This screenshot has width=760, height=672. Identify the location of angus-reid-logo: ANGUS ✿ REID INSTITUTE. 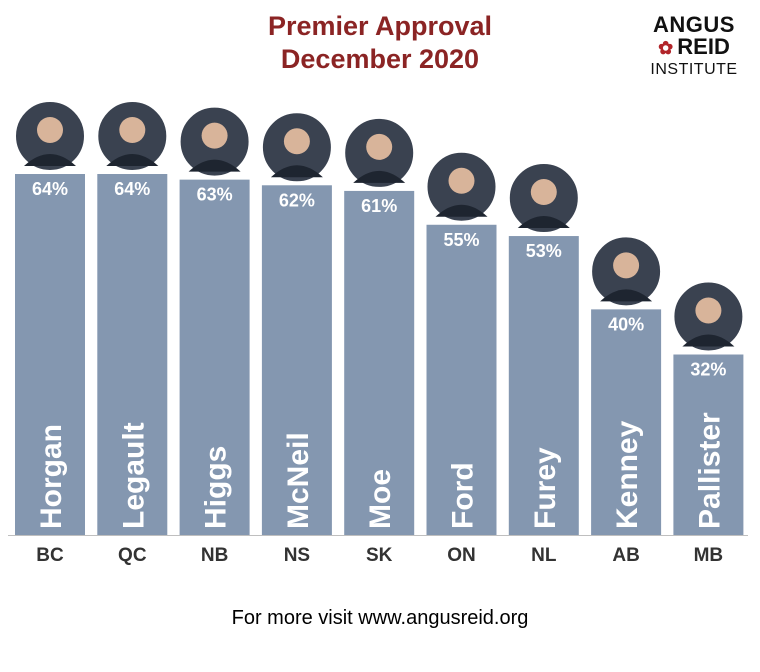
(694, 47).